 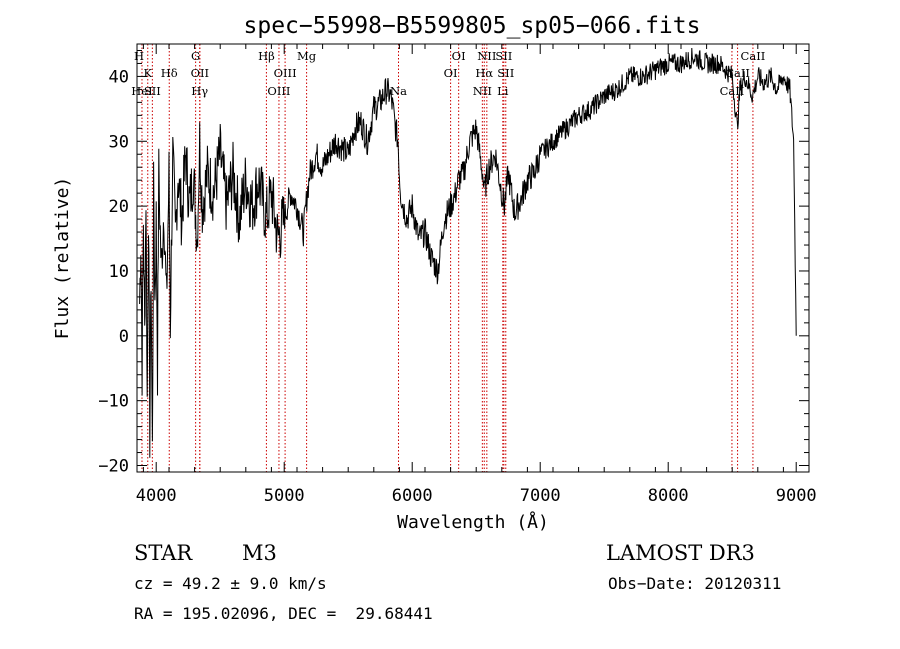 What do you see at coordinates (200, 73) in the screenshot?
I see `line-marker-label-6: OII` at bounding box center [200, 73].